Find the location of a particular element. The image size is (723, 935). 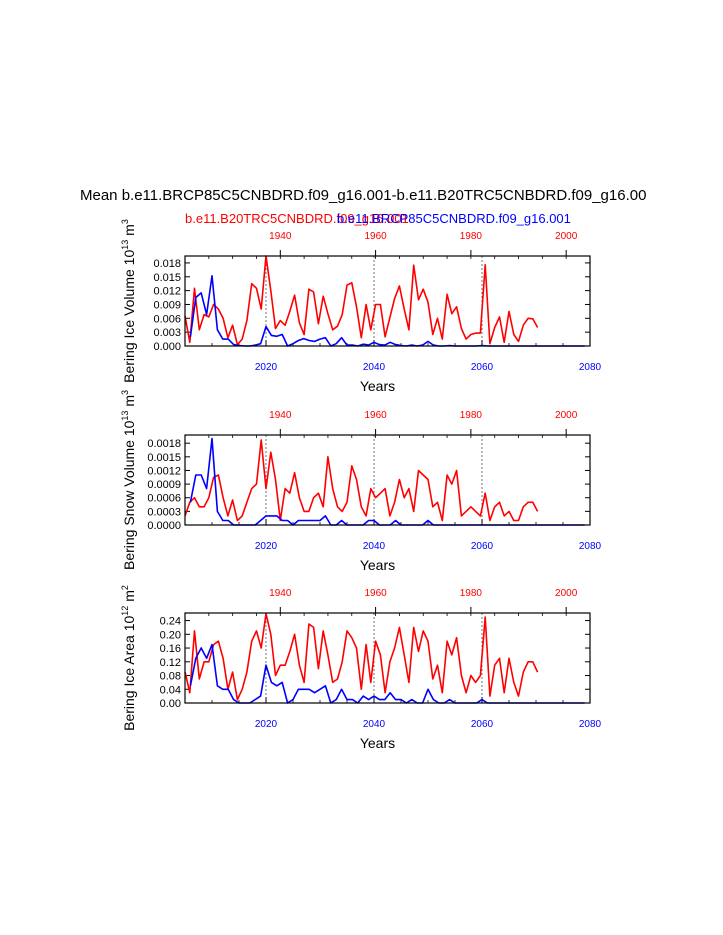

y-tick-label: 0.04 is located at coordinates (170, 690).